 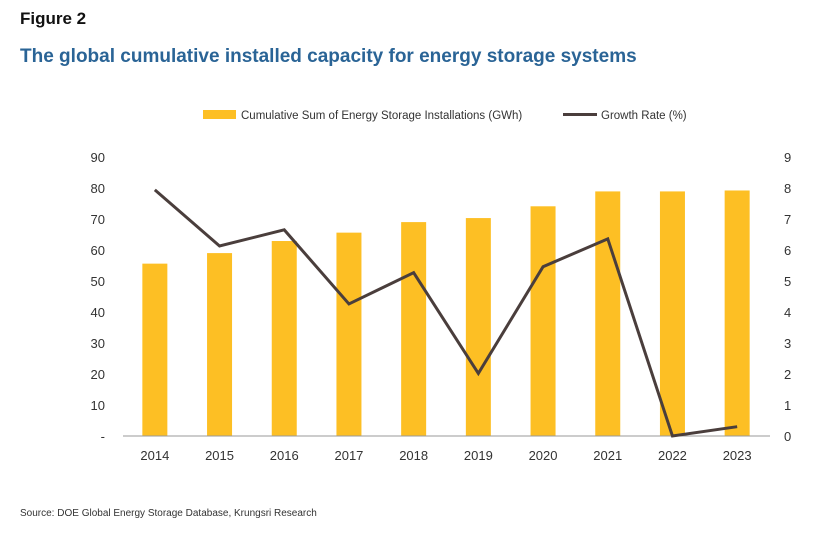 What do you see at coordinates (787, 312) in the screenshot?
I see `y-right-tick-label: 4` at bounding box center [787, 312].